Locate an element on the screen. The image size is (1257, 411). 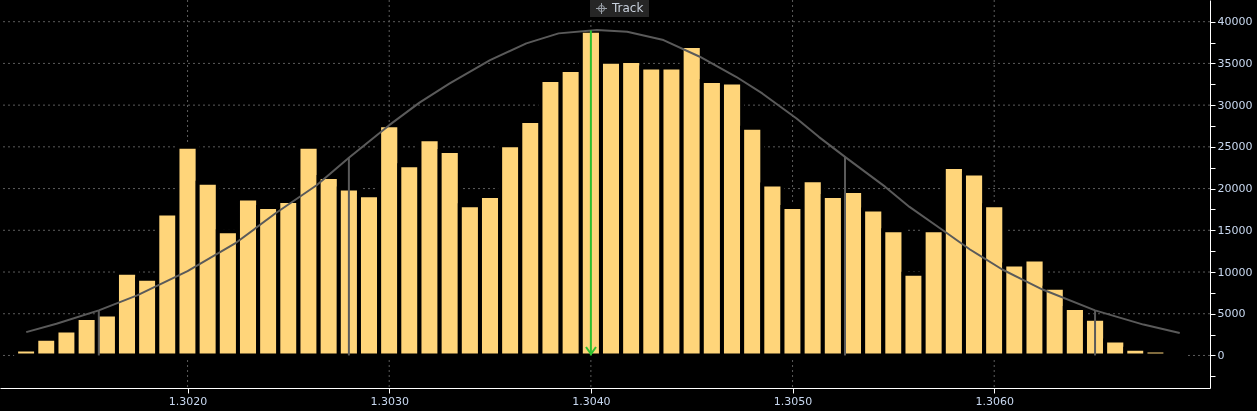
x-tick-label: 1.3030 is located at coordinates (389, 401).